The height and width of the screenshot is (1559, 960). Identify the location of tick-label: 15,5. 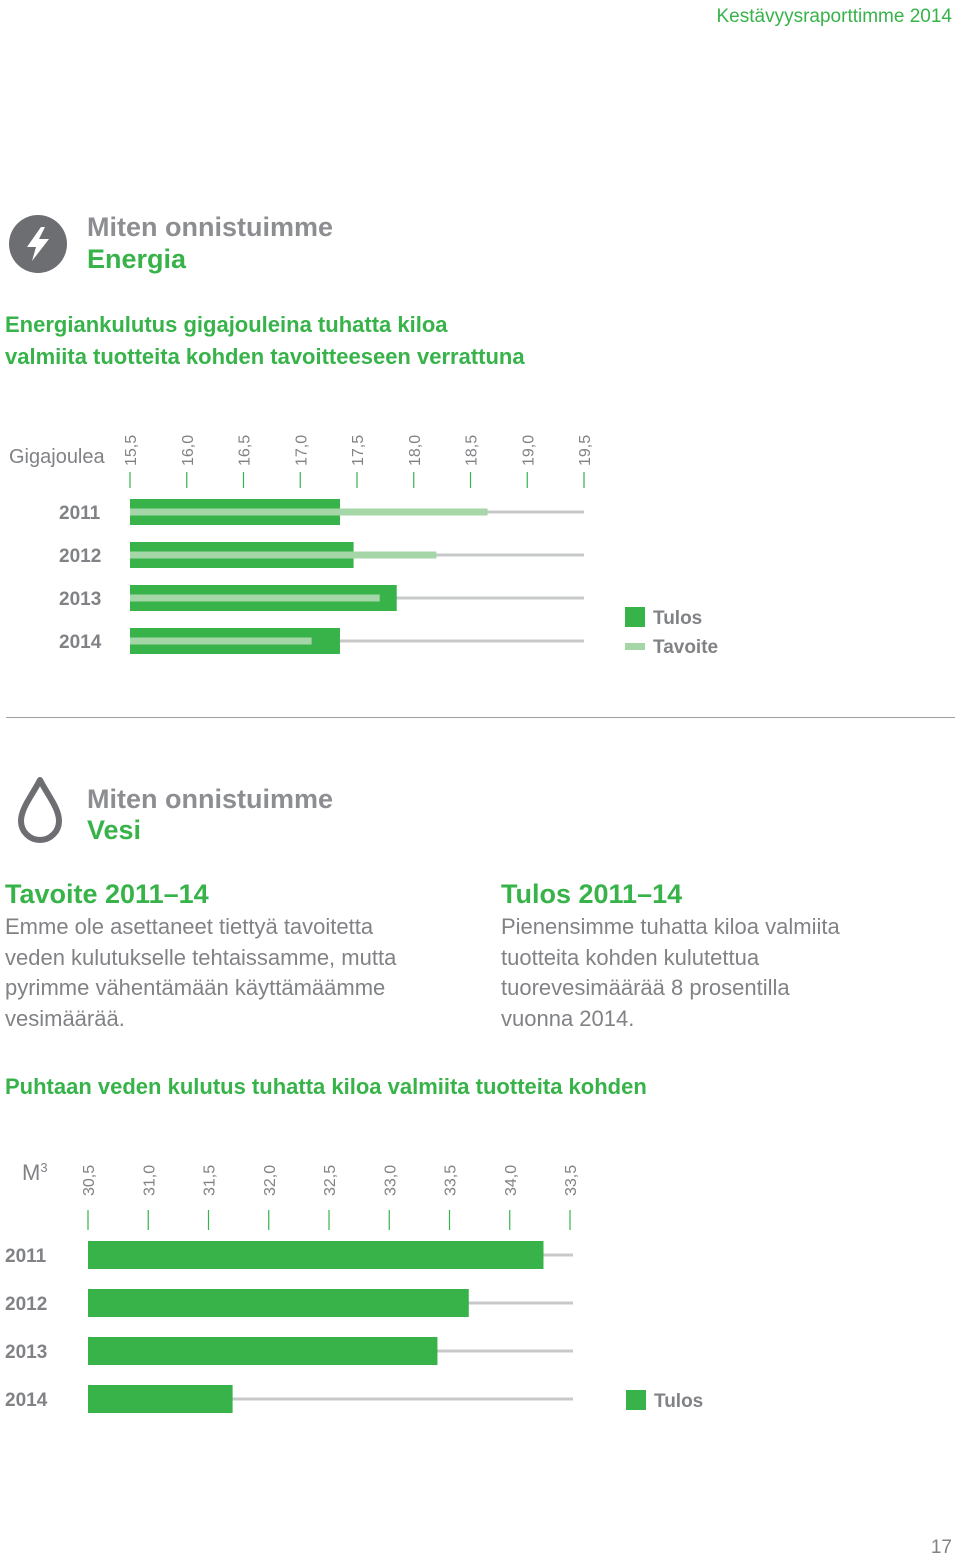
(131, 450).